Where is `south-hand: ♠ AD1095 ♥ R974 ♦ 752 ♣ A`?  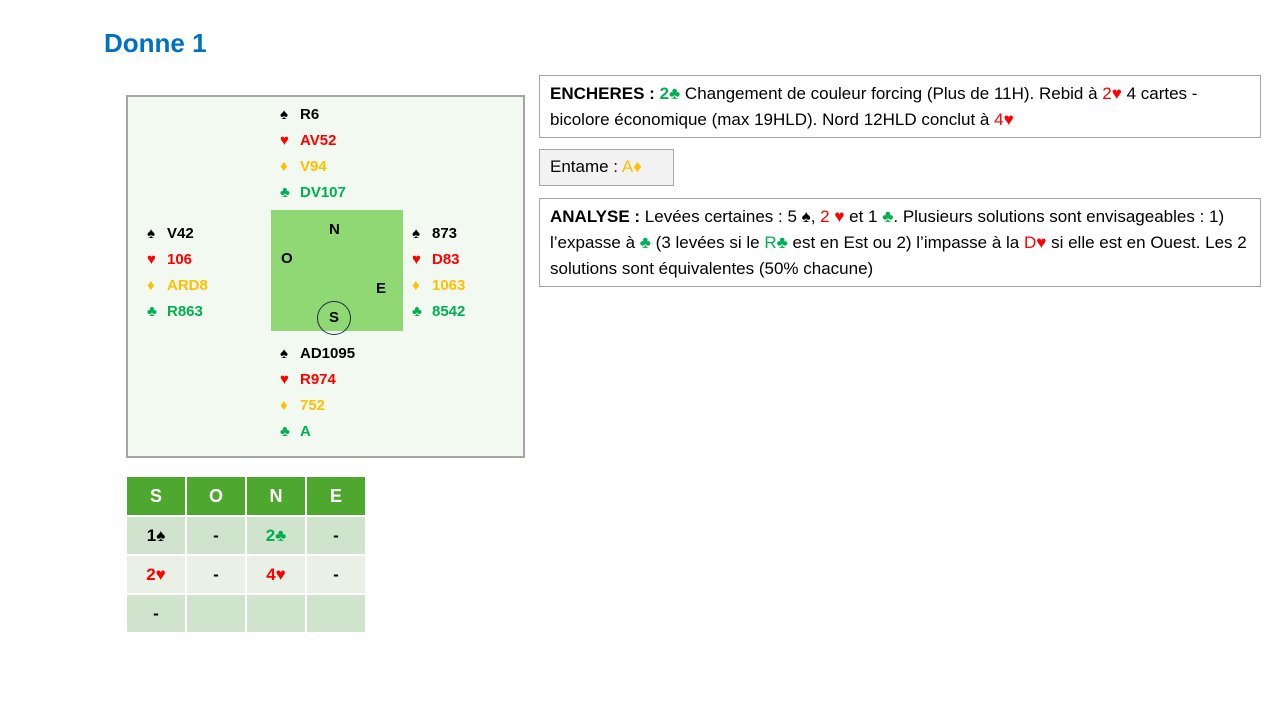 south-hand: ♠ AD1095 ♥ R974 ♦ 752 ♣ A is located at coordinates (317, 393).